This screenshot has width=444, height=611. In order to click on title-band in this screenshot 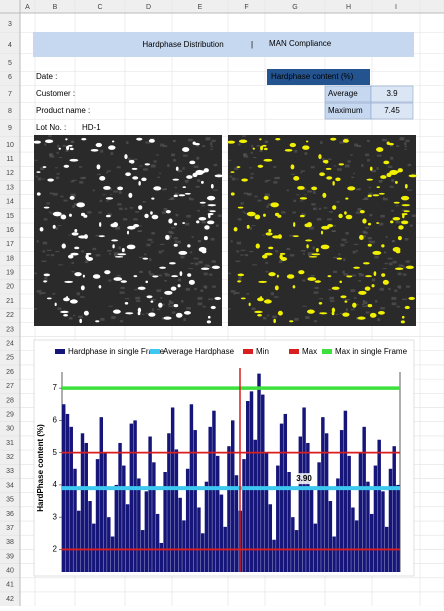, I will do `click(223, 44)`.